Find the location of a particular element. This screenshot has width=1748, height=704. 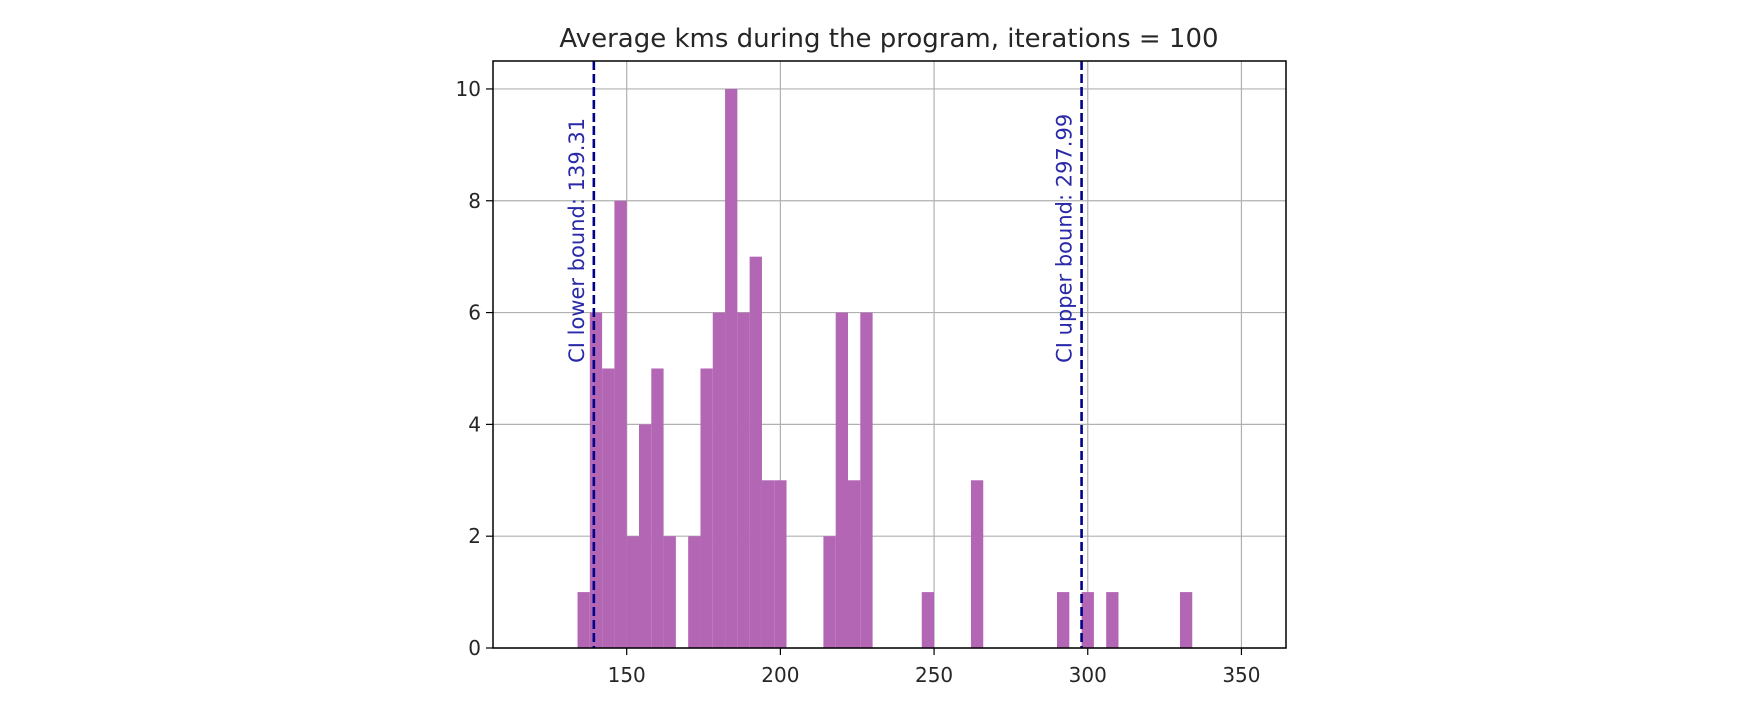

x-tick-label: 250 is located at coordinates (934, 675).